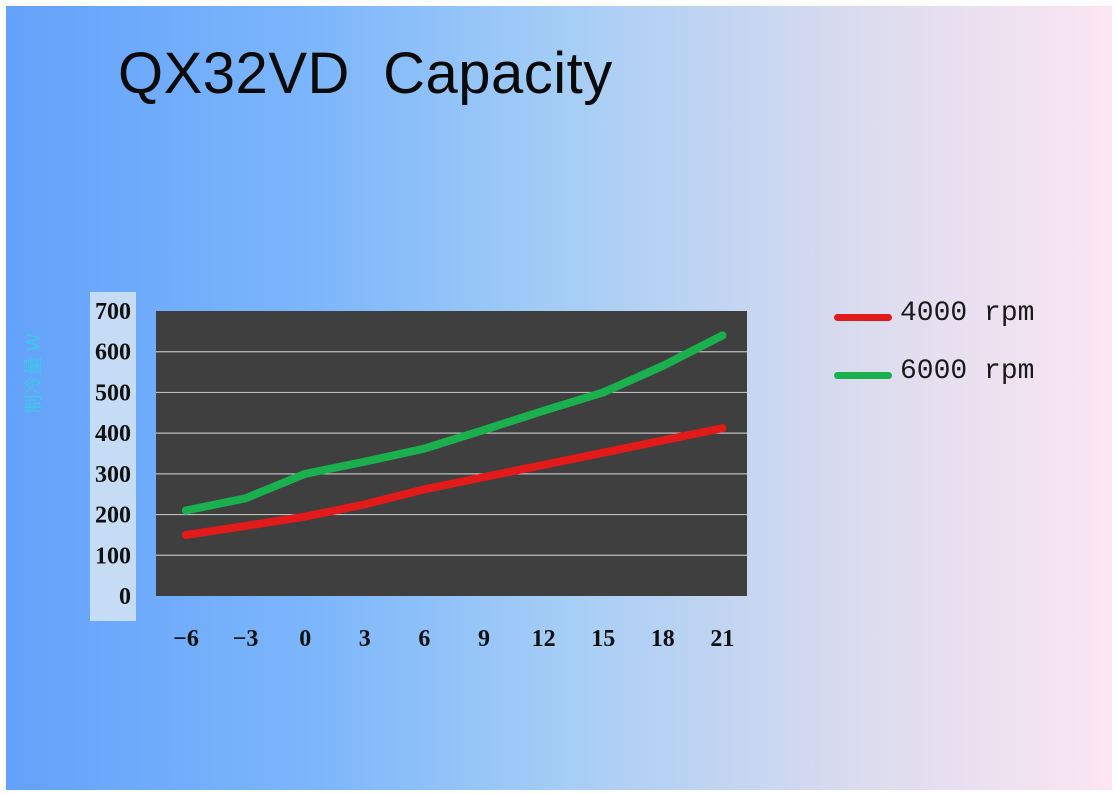  I want to click on y-tick-label-500: 500, so click(113, 393).